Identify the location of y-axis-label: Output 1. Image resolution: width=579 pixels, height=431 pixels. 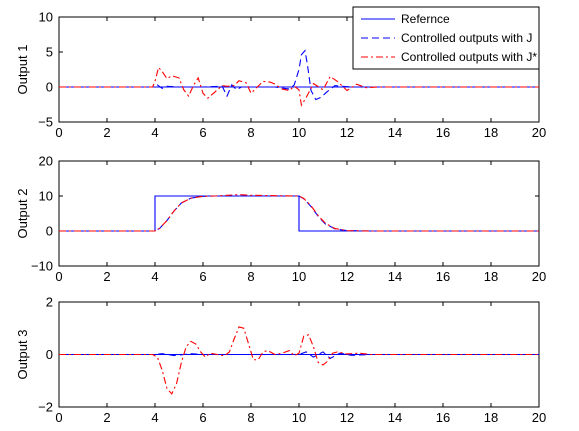
(22, 70).